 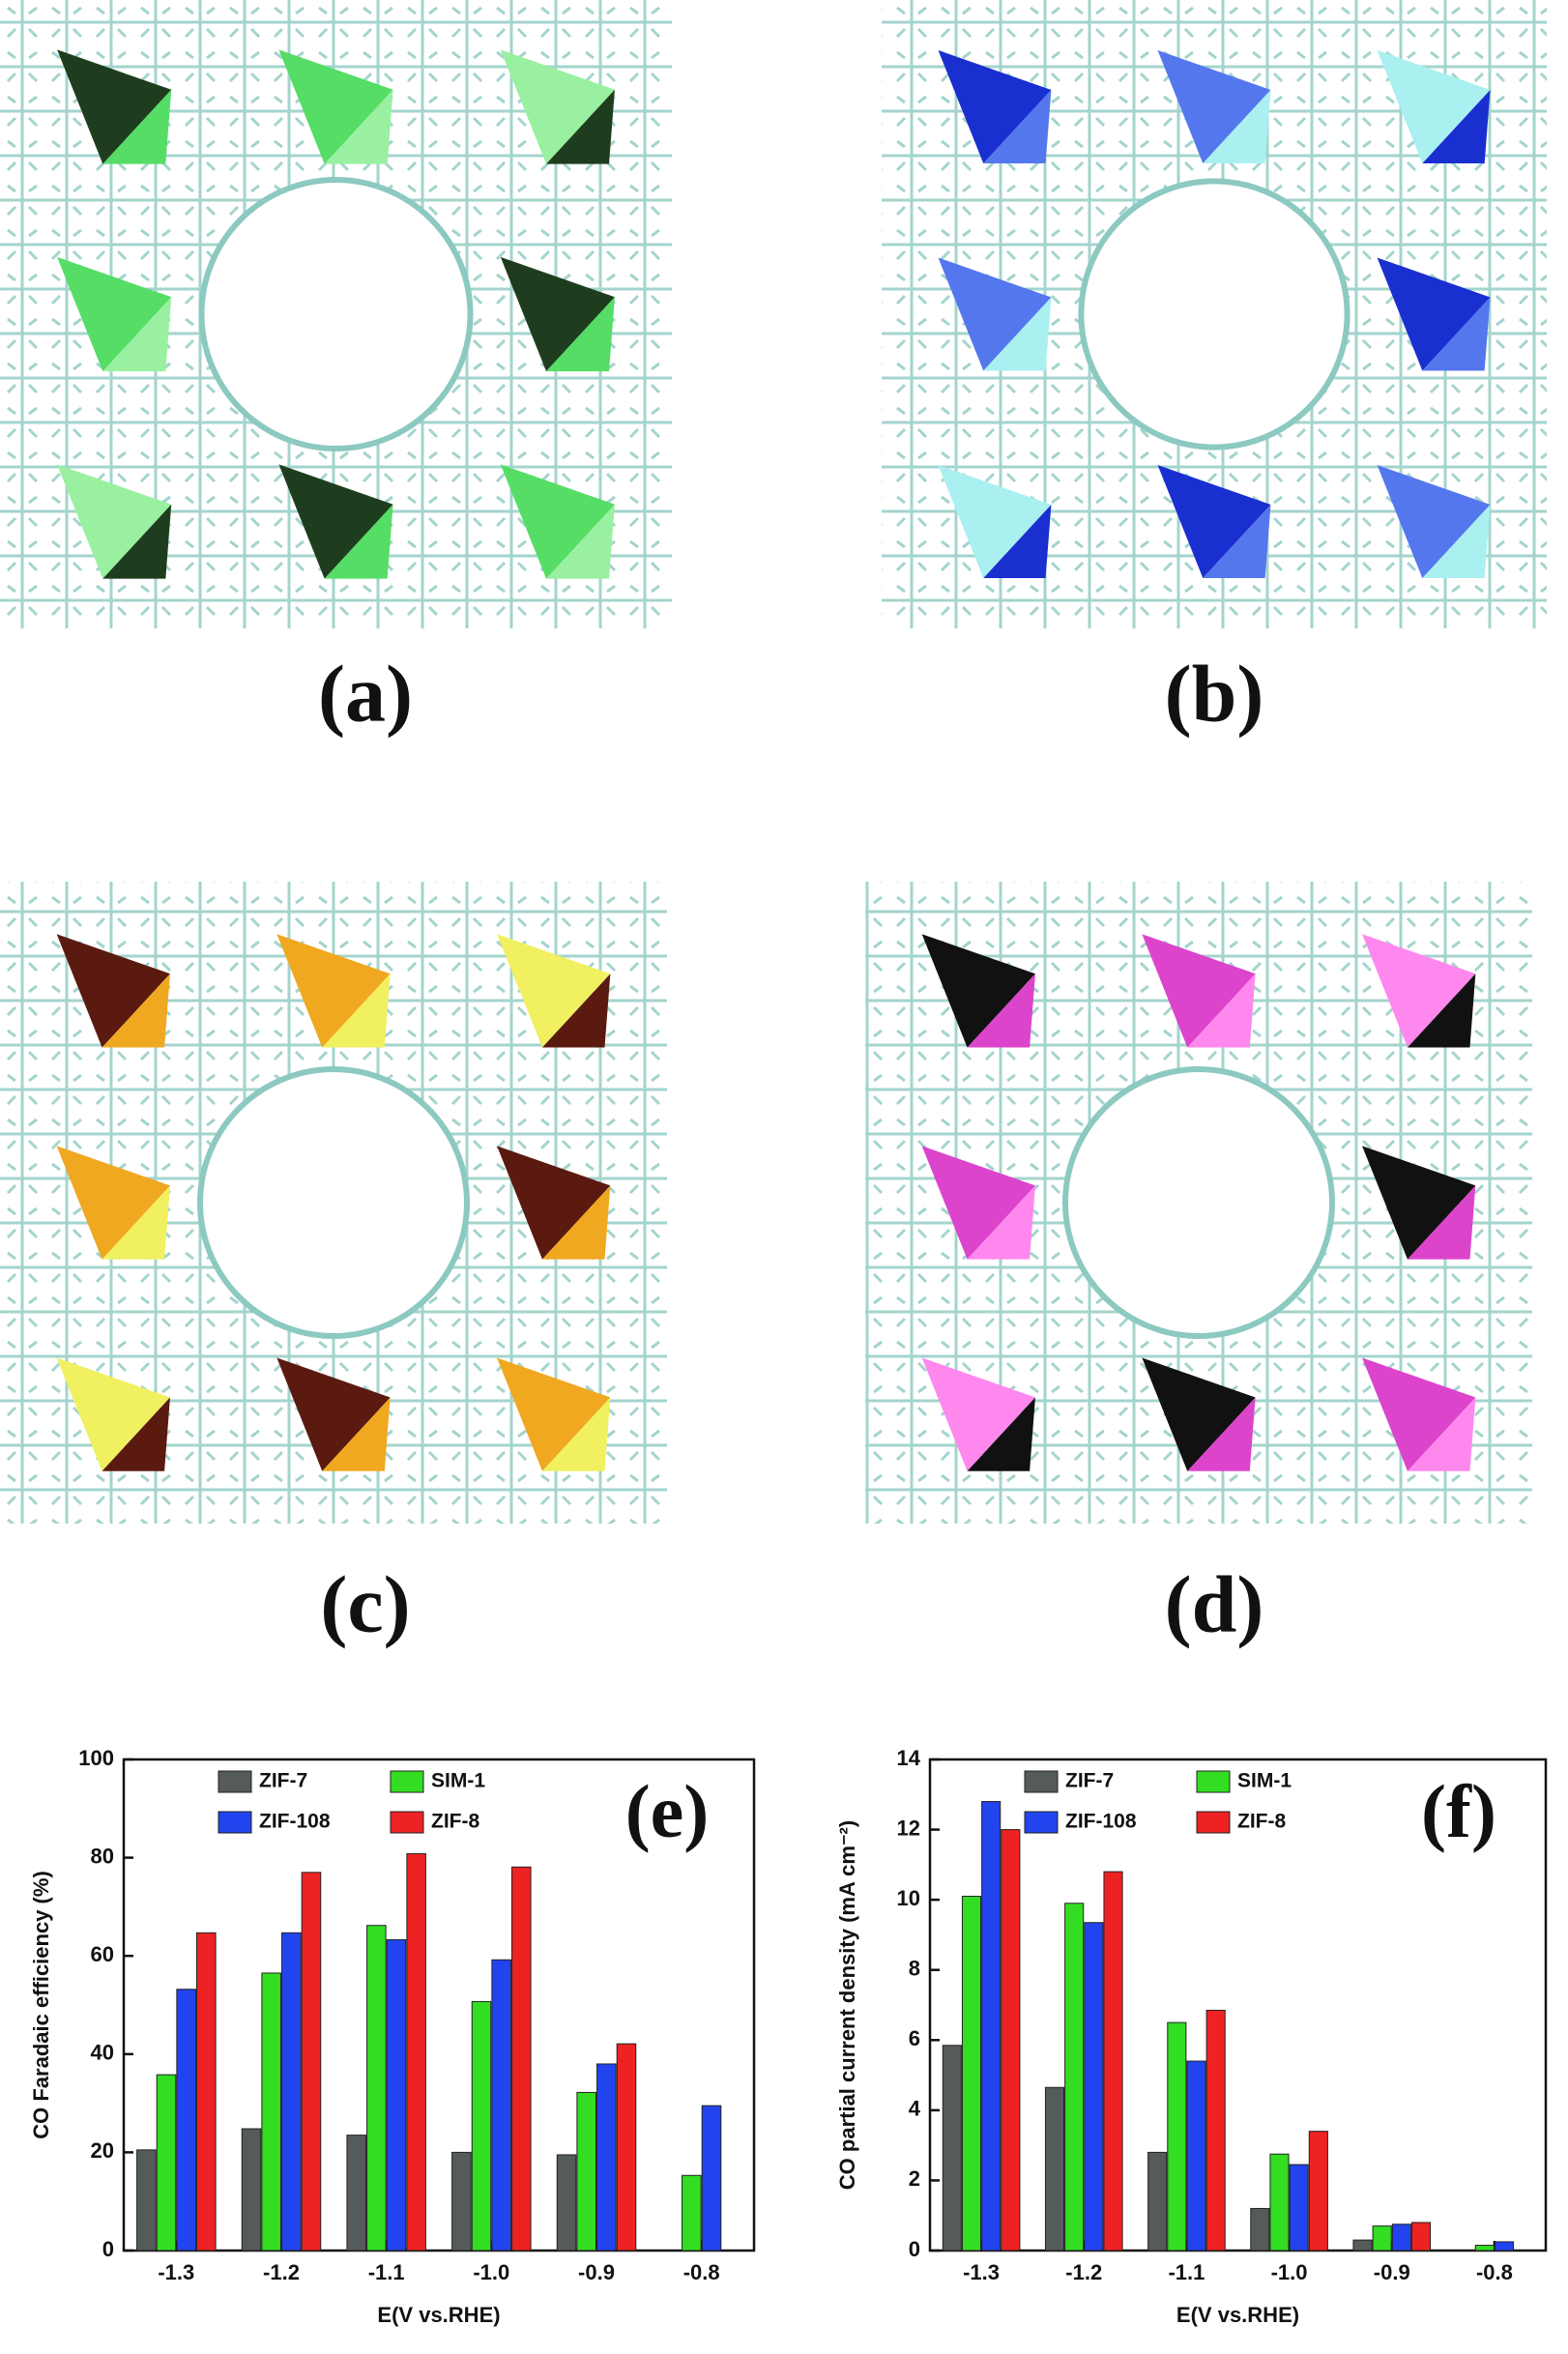 What do you see at coordinates (295, 1822) in the screenshot?
I see `legend-label: ZIF-108` at bounding box center [295, 1822].